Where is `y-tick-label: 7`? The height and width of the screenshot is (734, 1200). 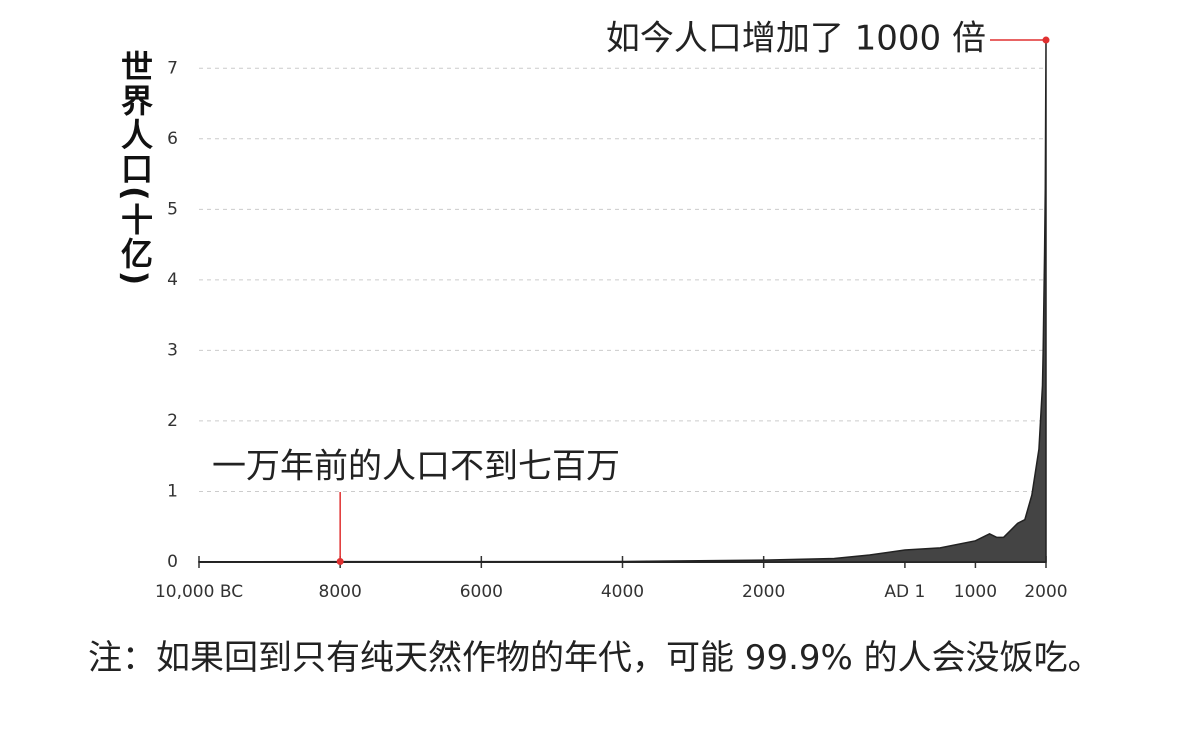 y-tick-label: 7 is located at coordinates (172, 68).